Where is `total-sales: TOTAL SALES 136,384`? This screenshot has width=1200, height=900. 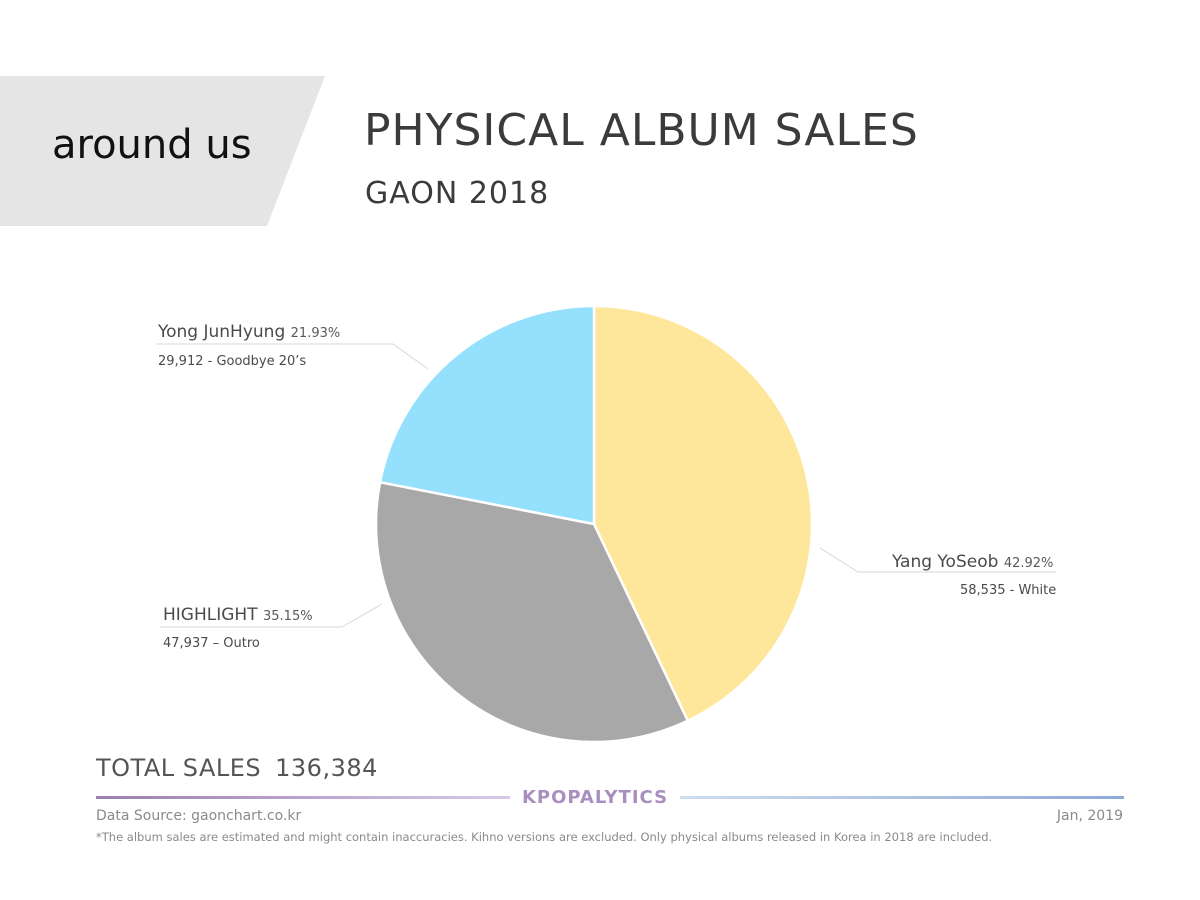 total-sales: TOTAL SALES 136,384 is located at coordinates (237, 768).